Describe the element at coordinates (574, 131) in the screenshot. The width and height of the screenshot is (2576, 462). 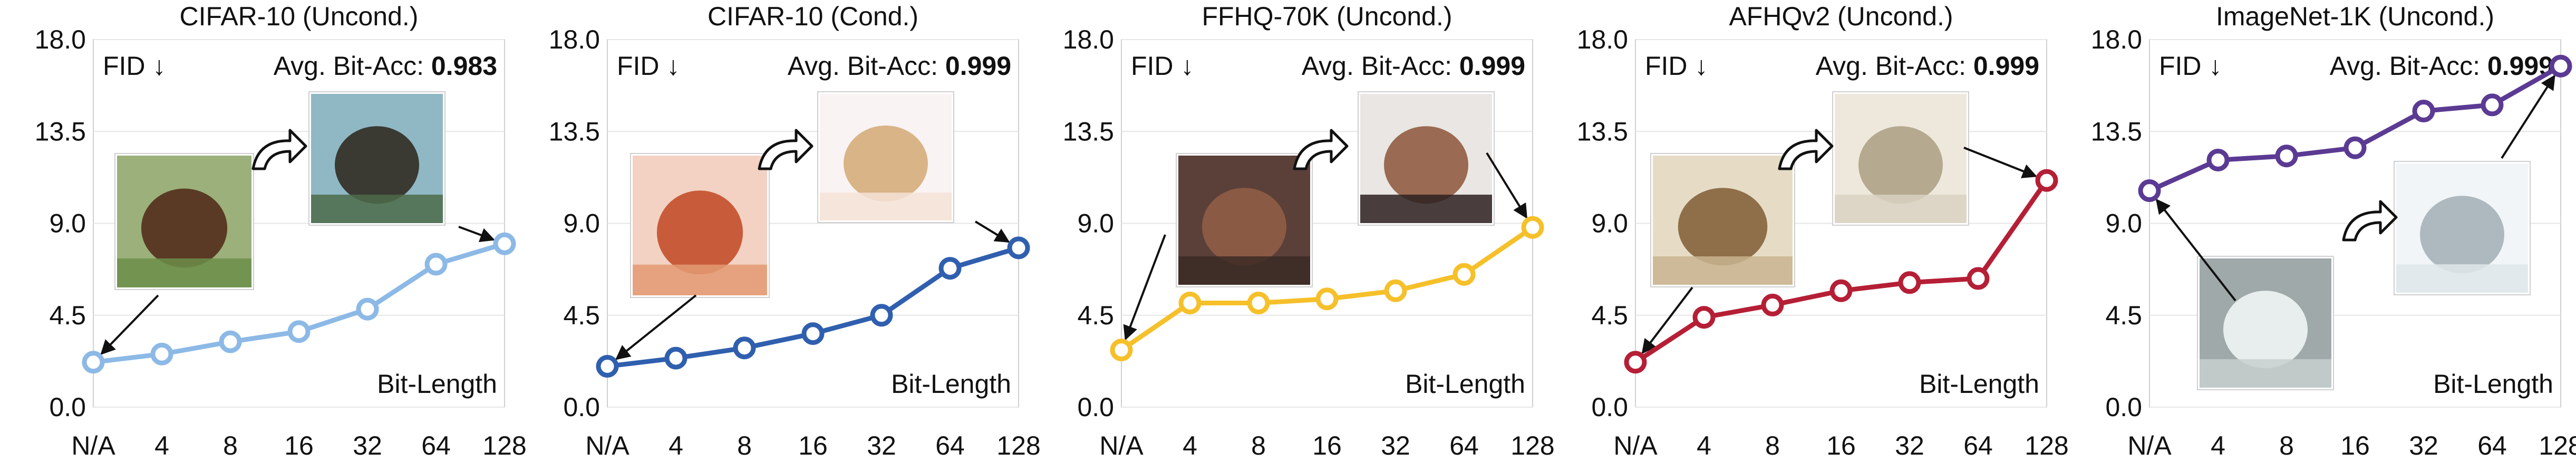
I see `y-tick-label: 13.5` at that location.